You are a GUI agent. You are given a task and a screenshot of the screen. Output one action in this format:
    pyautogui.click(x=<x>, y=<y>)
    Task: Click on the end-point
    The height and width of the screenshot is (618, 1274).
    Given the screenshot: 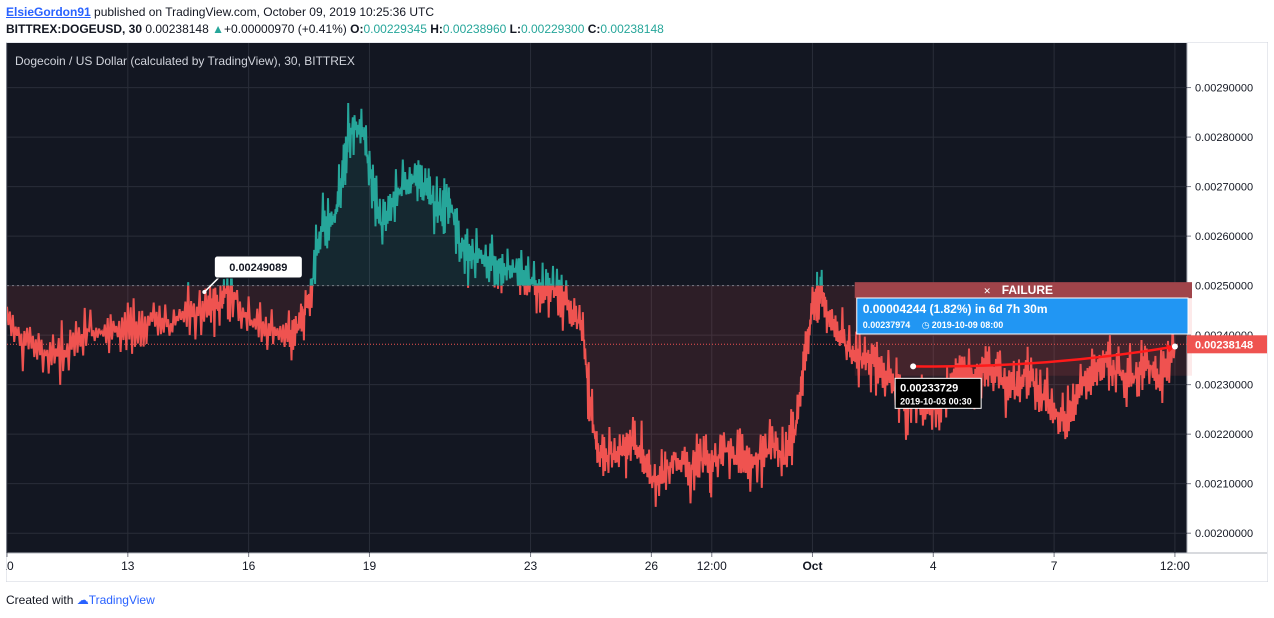 What is the action you would take?
    pyautogui.click(x=1174, y=346)
    